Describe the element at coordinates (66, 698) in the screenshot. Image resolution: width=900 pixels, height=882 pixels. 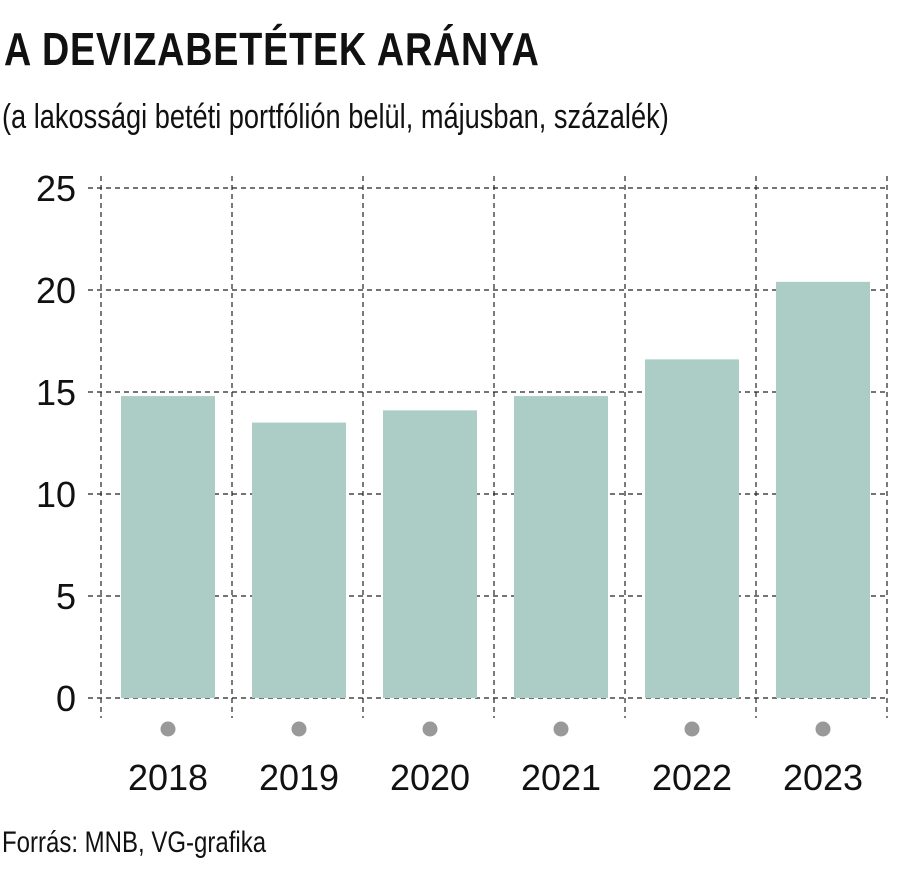
I see `y-tick-label: 0` at that location.